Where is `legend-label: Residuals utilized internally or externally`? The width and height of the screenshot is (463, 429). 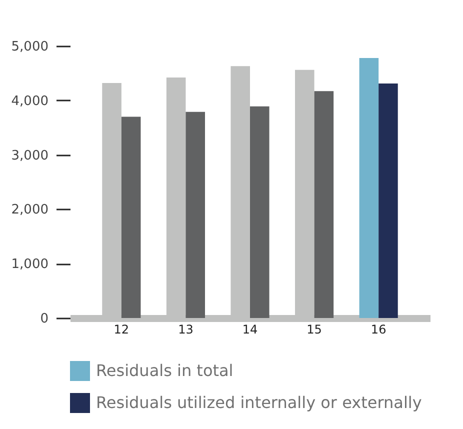
legend-label: Residuals utilized internally or externally is located at coordinates (259, 402).